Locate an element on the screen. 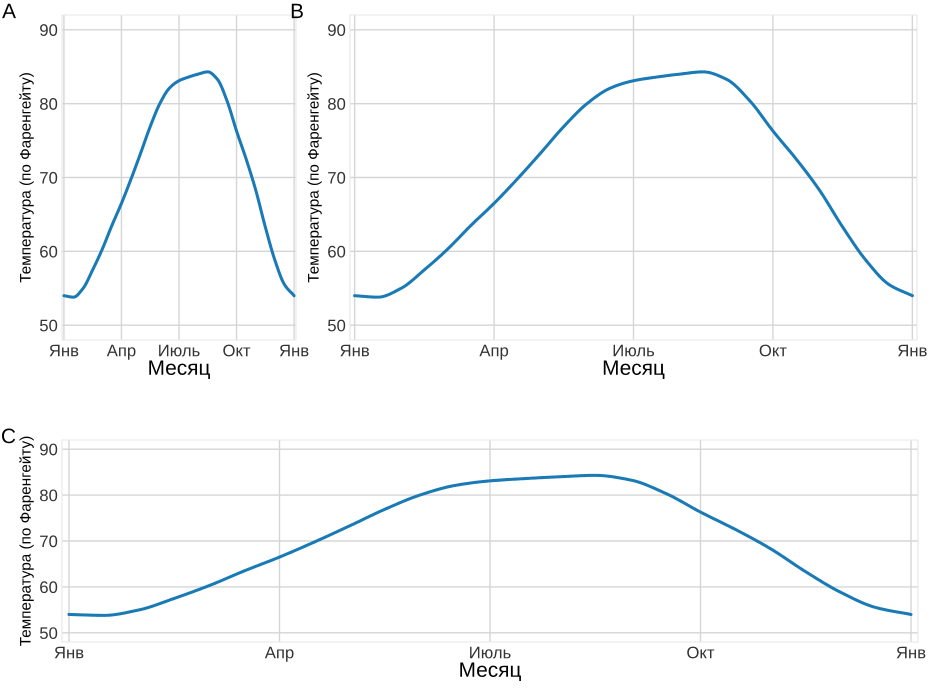 The height and width of the screenshot is (695, 934). chart-title: B is located at coordinates (297, 11).